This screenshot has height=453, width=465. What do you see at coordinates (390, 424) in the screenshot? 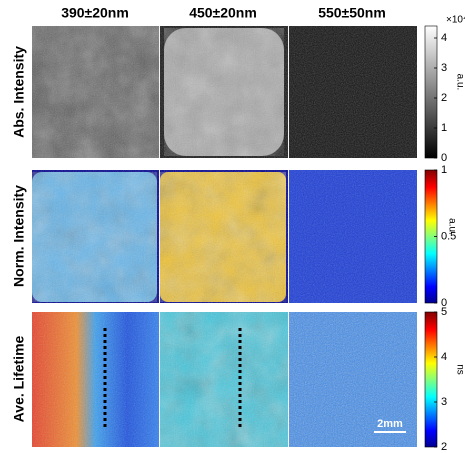
I see `scale-bar-label: 2mm` at bounding box center [390, 424].